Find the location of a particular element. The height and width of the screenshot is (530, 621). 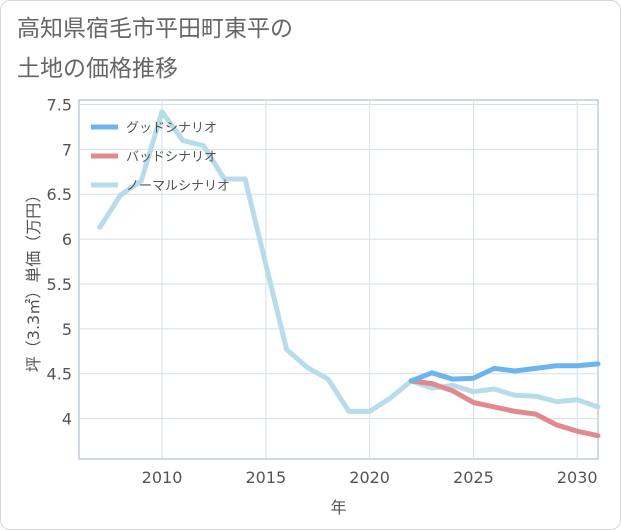

legend-label: バッドシナリオ is located at coordinates (171, 157).